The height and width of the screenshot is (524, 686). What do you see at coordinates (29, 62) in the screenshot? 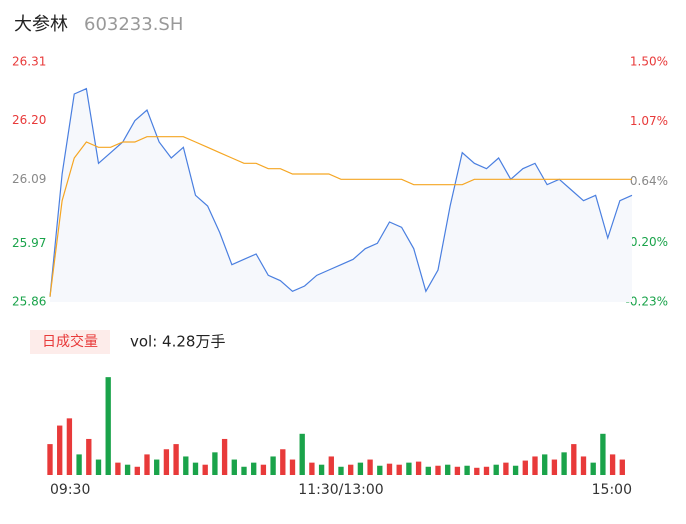
I see `y-tick-label: 26.31` at bounding box center [29, 62].